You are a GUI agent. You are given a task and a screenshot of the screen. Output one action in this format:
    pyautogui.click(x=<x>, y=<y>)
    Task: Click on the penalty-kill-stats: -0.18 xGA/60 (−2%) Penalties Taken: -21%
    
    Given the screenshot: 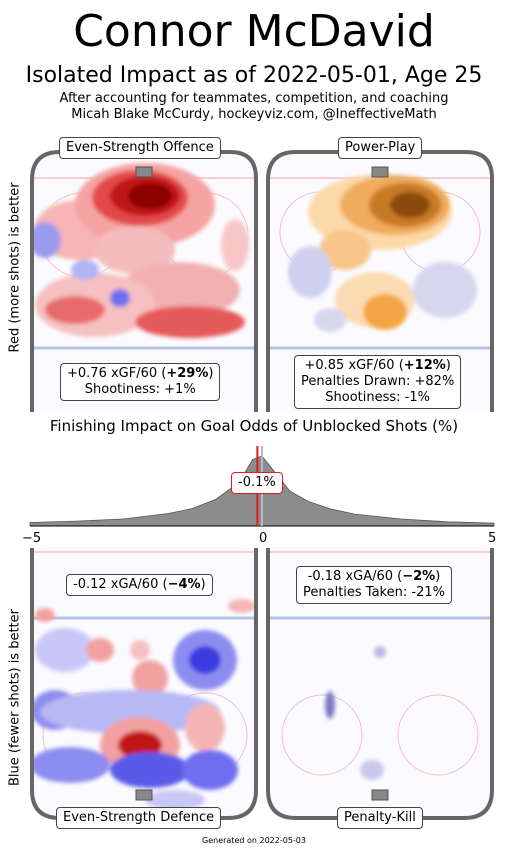 What is the action you would take?
    pyautogui.click(x=374, y=585)
    